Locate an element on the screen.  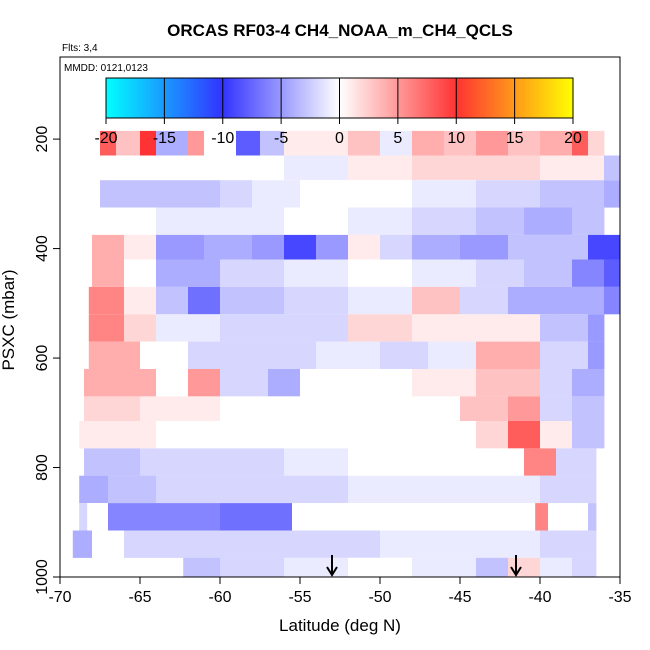
colorbar-tick-label: 0 is located at coordinates (339, 138).